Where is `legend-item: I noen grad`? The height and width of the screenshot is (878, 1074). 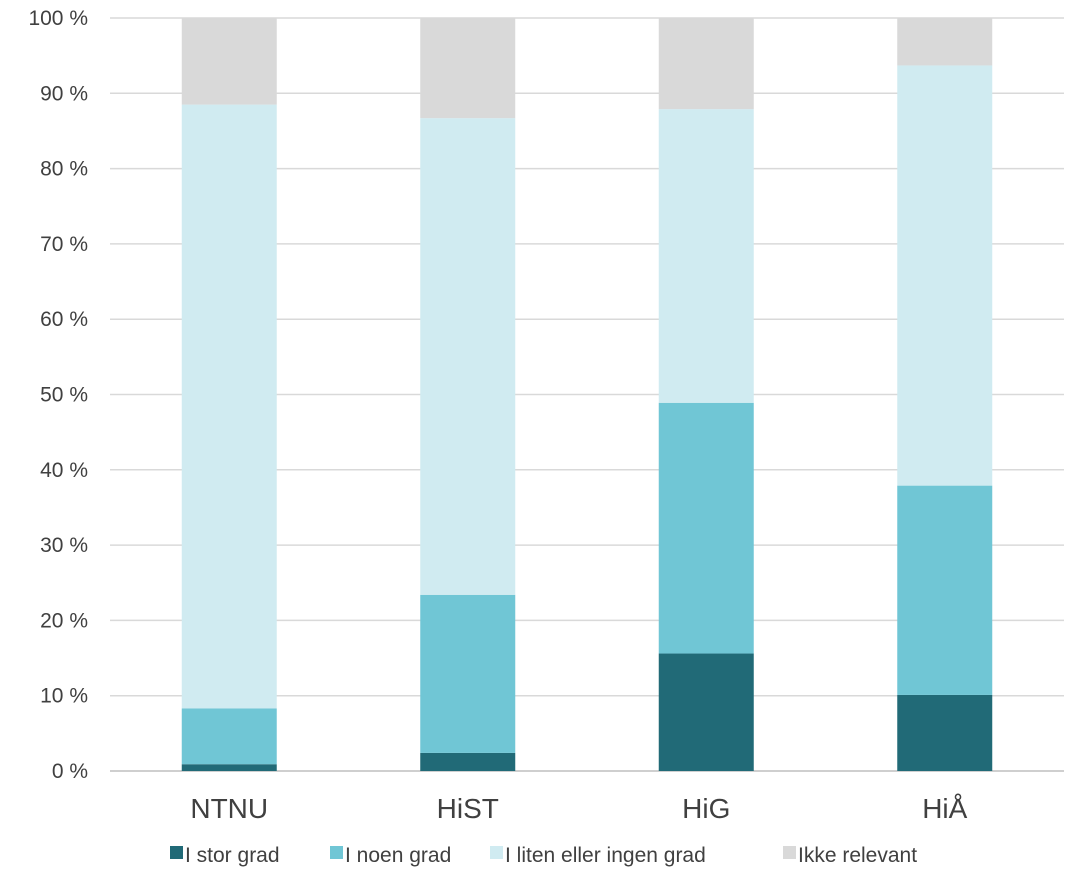
legend-item: I noen grad is located at coordinates (390, 855).